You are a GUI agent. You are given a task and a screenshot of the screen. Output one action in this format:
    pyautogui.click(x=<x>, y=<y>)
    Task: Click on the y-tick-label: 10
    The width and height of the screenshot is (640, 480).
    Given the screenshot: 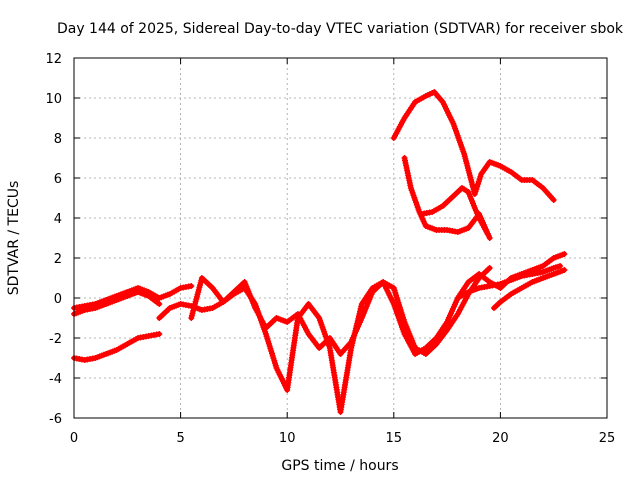 What is the action you would take?
    pyautogui.click(x=53, y=99)
    